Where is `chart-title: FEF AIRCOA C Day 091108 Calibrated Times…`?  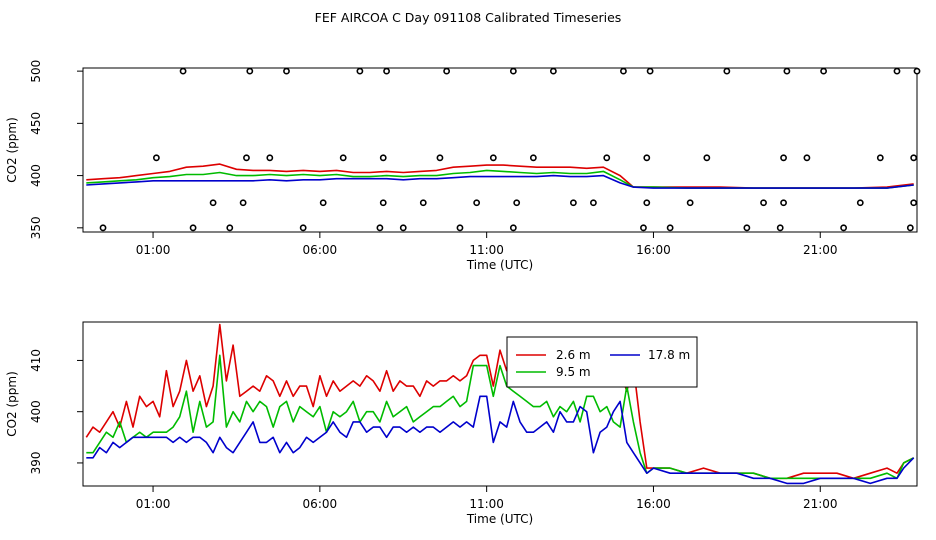 chart-title: FEF AIRCOA C Day 091108 Calibrated Times… is located at coordinates (468, 17).